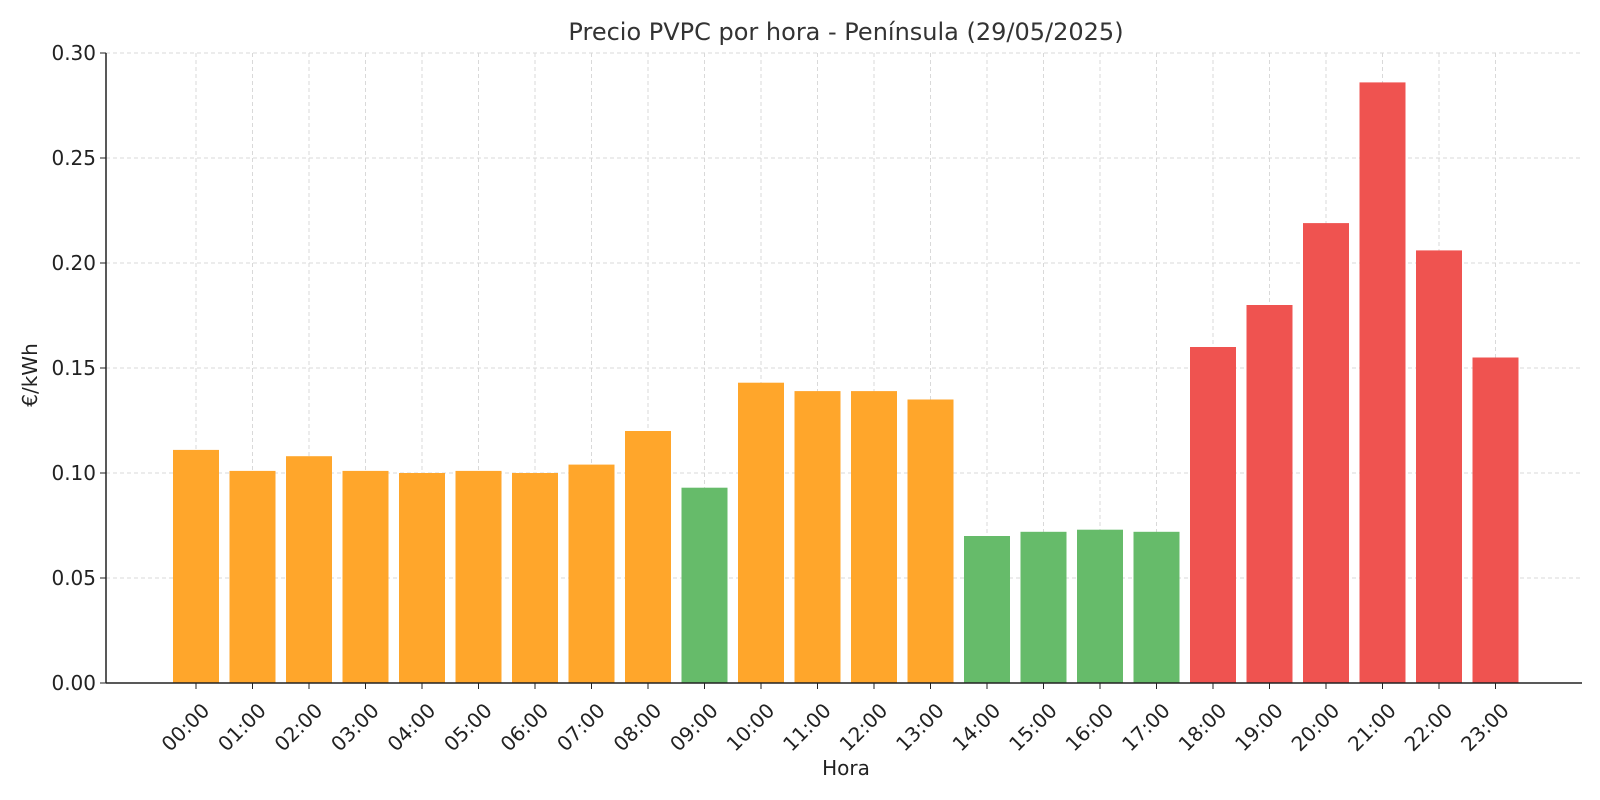  Describe the element at coordinates (1203, 727) in the screenshot. I see `x-tick-label: 18:00` at that location.